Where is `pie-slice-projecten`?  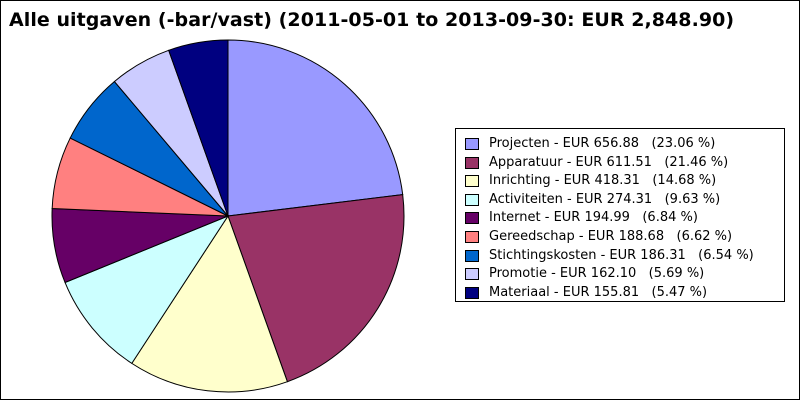 pie-slice-projecten is located at coordinates (315, 128).